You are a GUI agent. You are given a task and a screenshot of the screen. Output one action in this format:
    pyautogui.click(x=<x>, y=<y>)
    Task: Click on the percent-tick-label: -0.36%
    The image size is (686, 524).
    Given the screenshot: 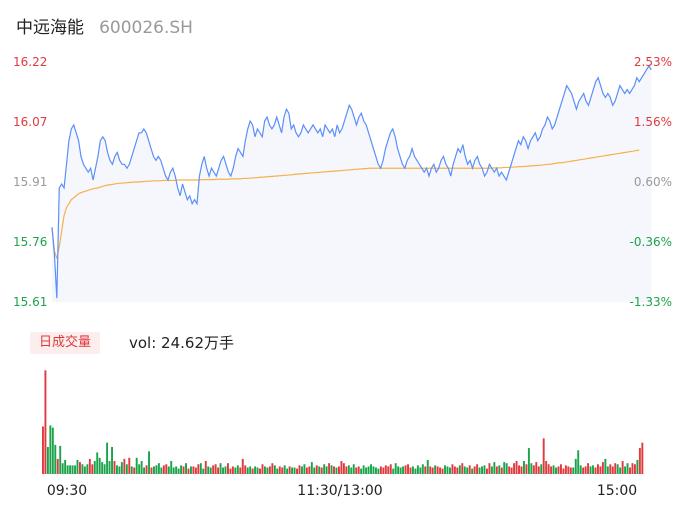 What is the action you would take?
    pyautogui.click(x=651, y=242)
    